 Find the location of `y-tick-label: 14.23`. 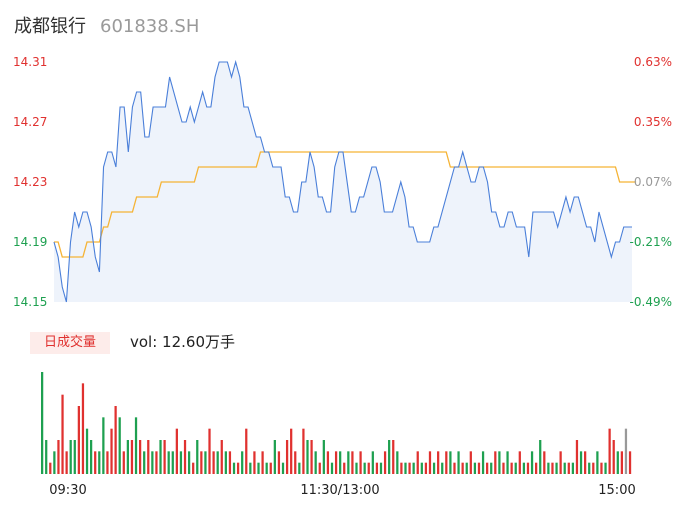

y-tick-label: 14.23 is located at coordinates (30, 182).